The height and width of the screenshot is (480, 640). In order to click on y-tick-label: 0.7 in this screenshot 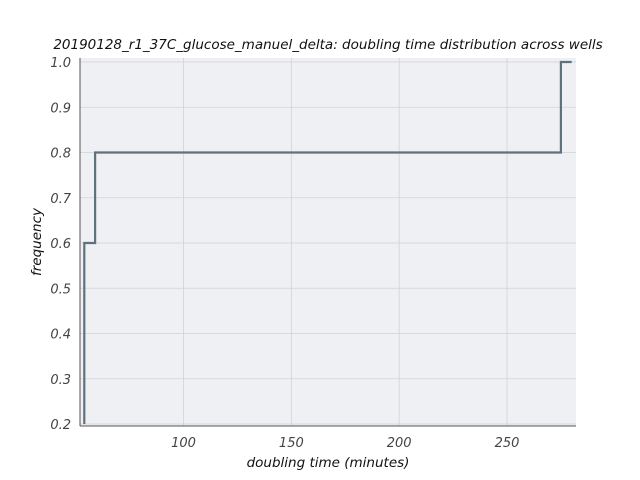, I will do `click(60, 199)`.